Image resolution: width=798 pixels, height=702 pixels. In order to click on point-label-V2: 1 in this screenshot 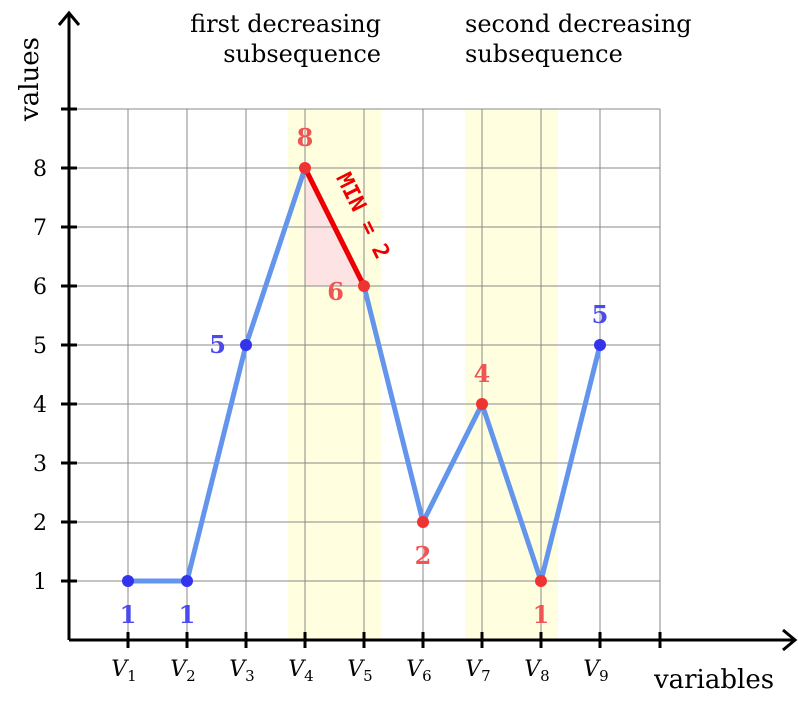, I will do `click(187, 614)`.